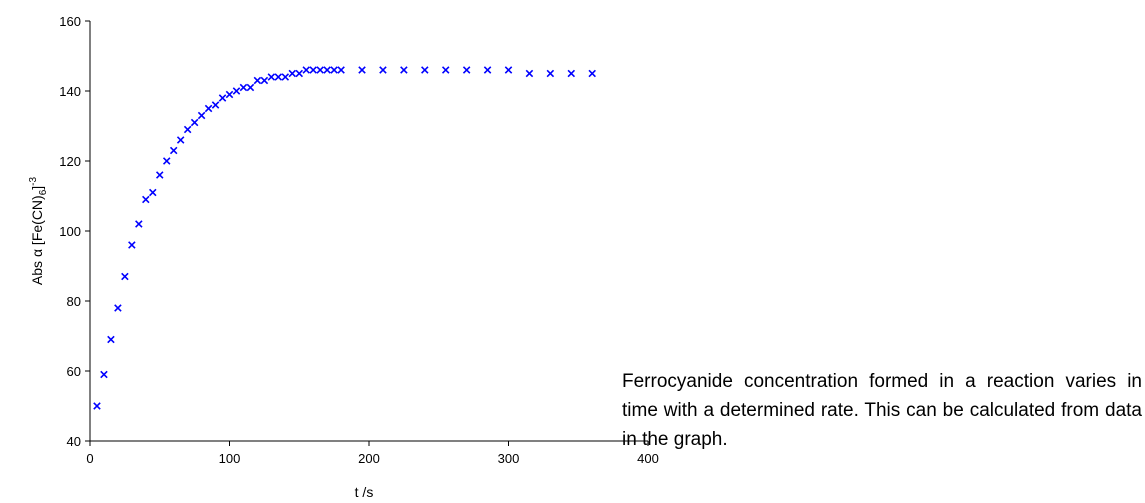  What do you see at coordinates (33, 181) in the screenshot?
I see `y-axis-title-superscript: -3` at bounding box center [33, 181].